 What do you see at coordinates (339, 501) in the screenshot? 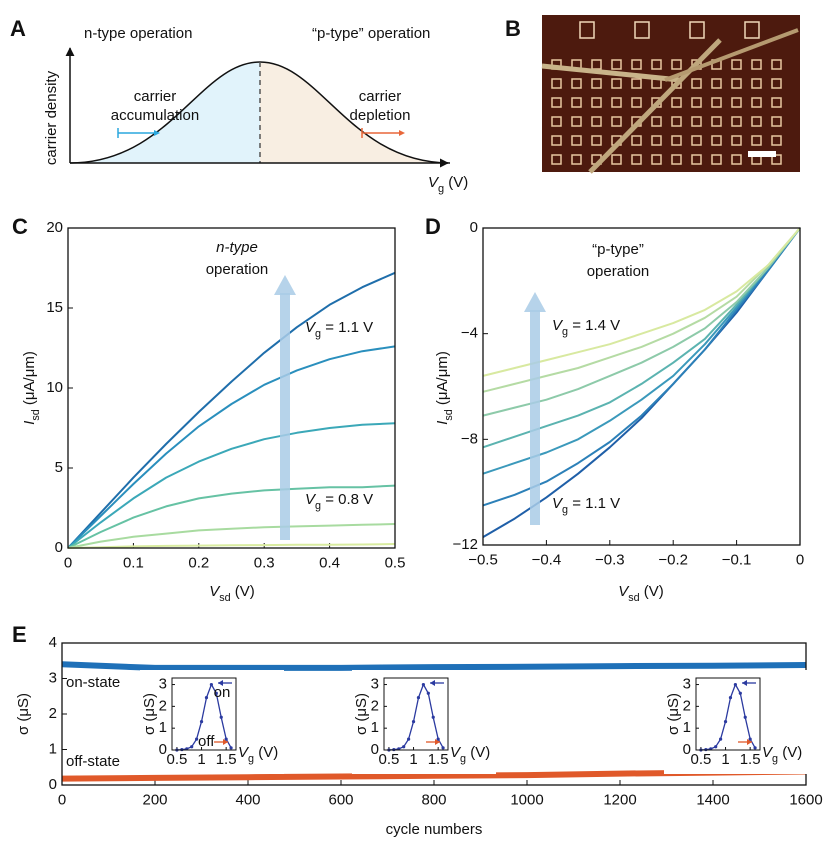
I see `annotation: Vg = 0.8 V` at bounding box center [339, 501].